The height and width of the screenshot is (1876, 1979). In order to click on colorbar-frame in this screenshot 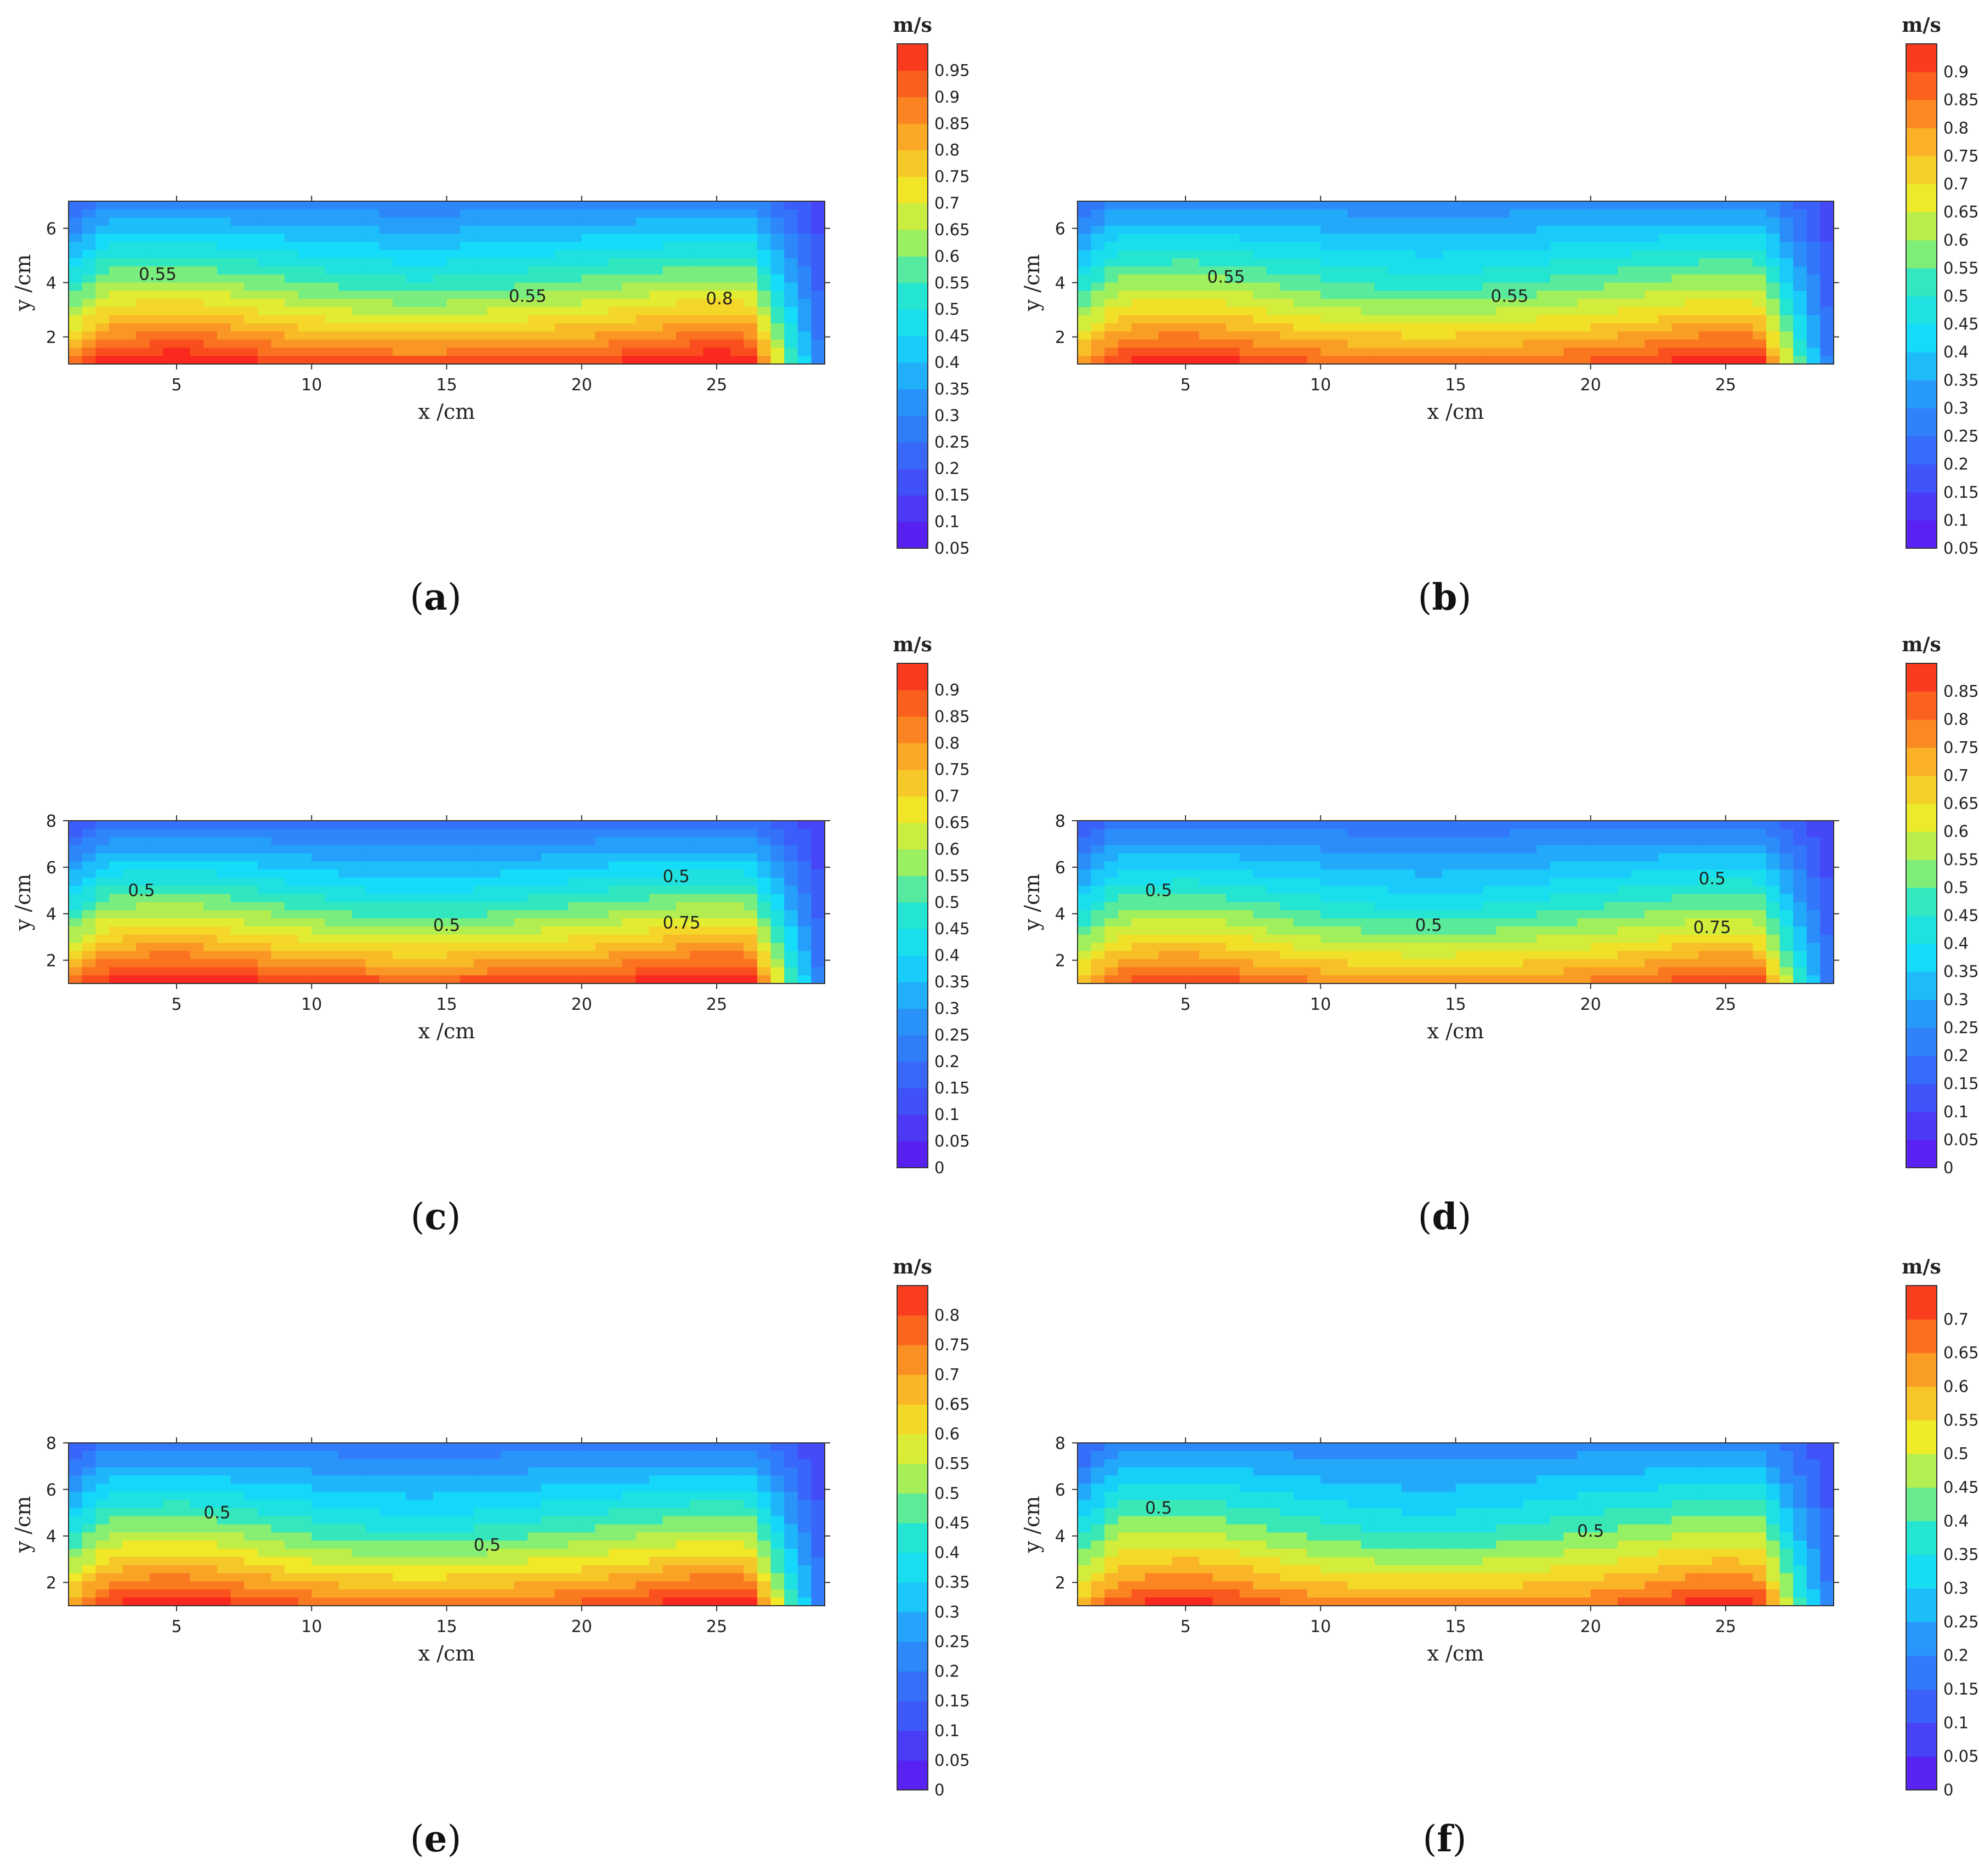, I will do `click(1921, 296)`.